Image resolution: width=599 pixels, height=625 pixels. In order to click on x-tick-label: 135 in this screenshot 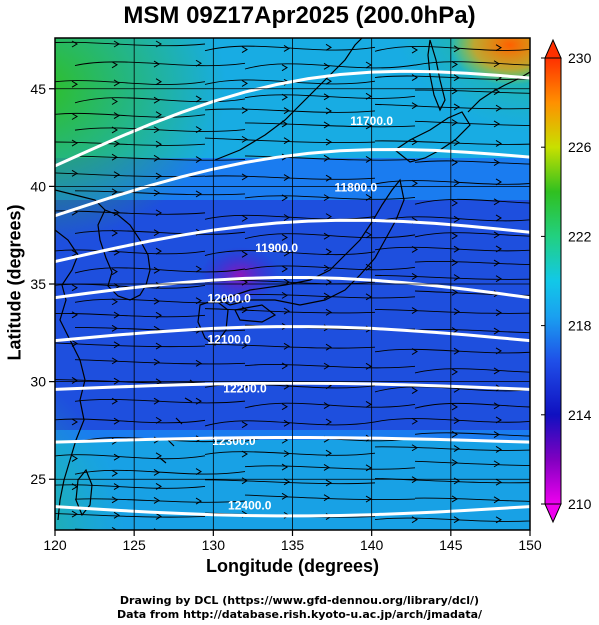, I will do `click(293, 545)`.